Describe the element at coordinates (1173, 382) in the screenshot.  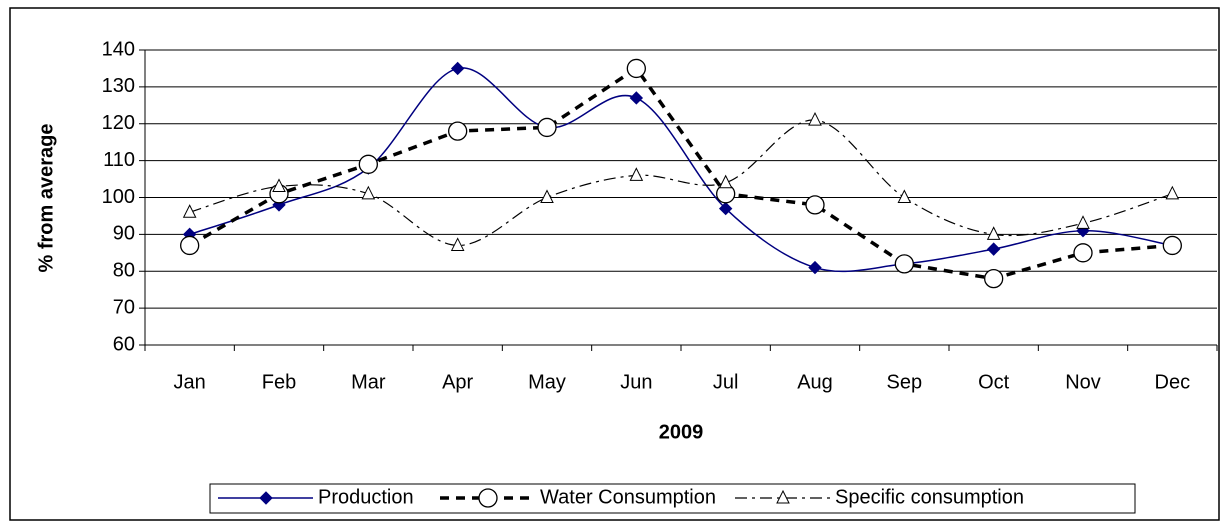
I see `x-tick-label: Dec` at that location.